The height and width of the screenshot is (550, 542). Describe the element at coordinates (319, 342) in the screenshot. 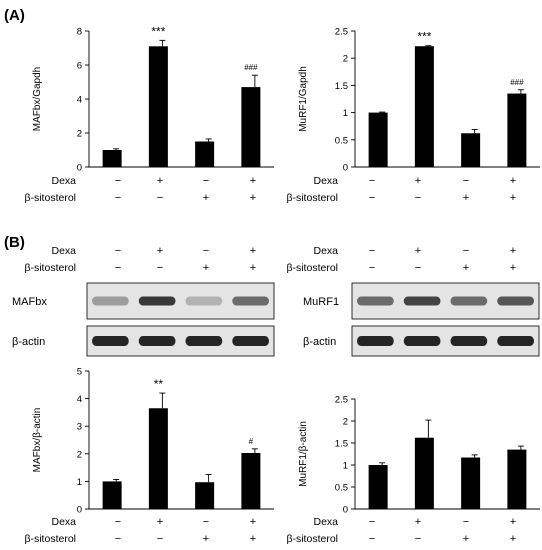

I see `blot-actin-right-label: β-actin` at that location.